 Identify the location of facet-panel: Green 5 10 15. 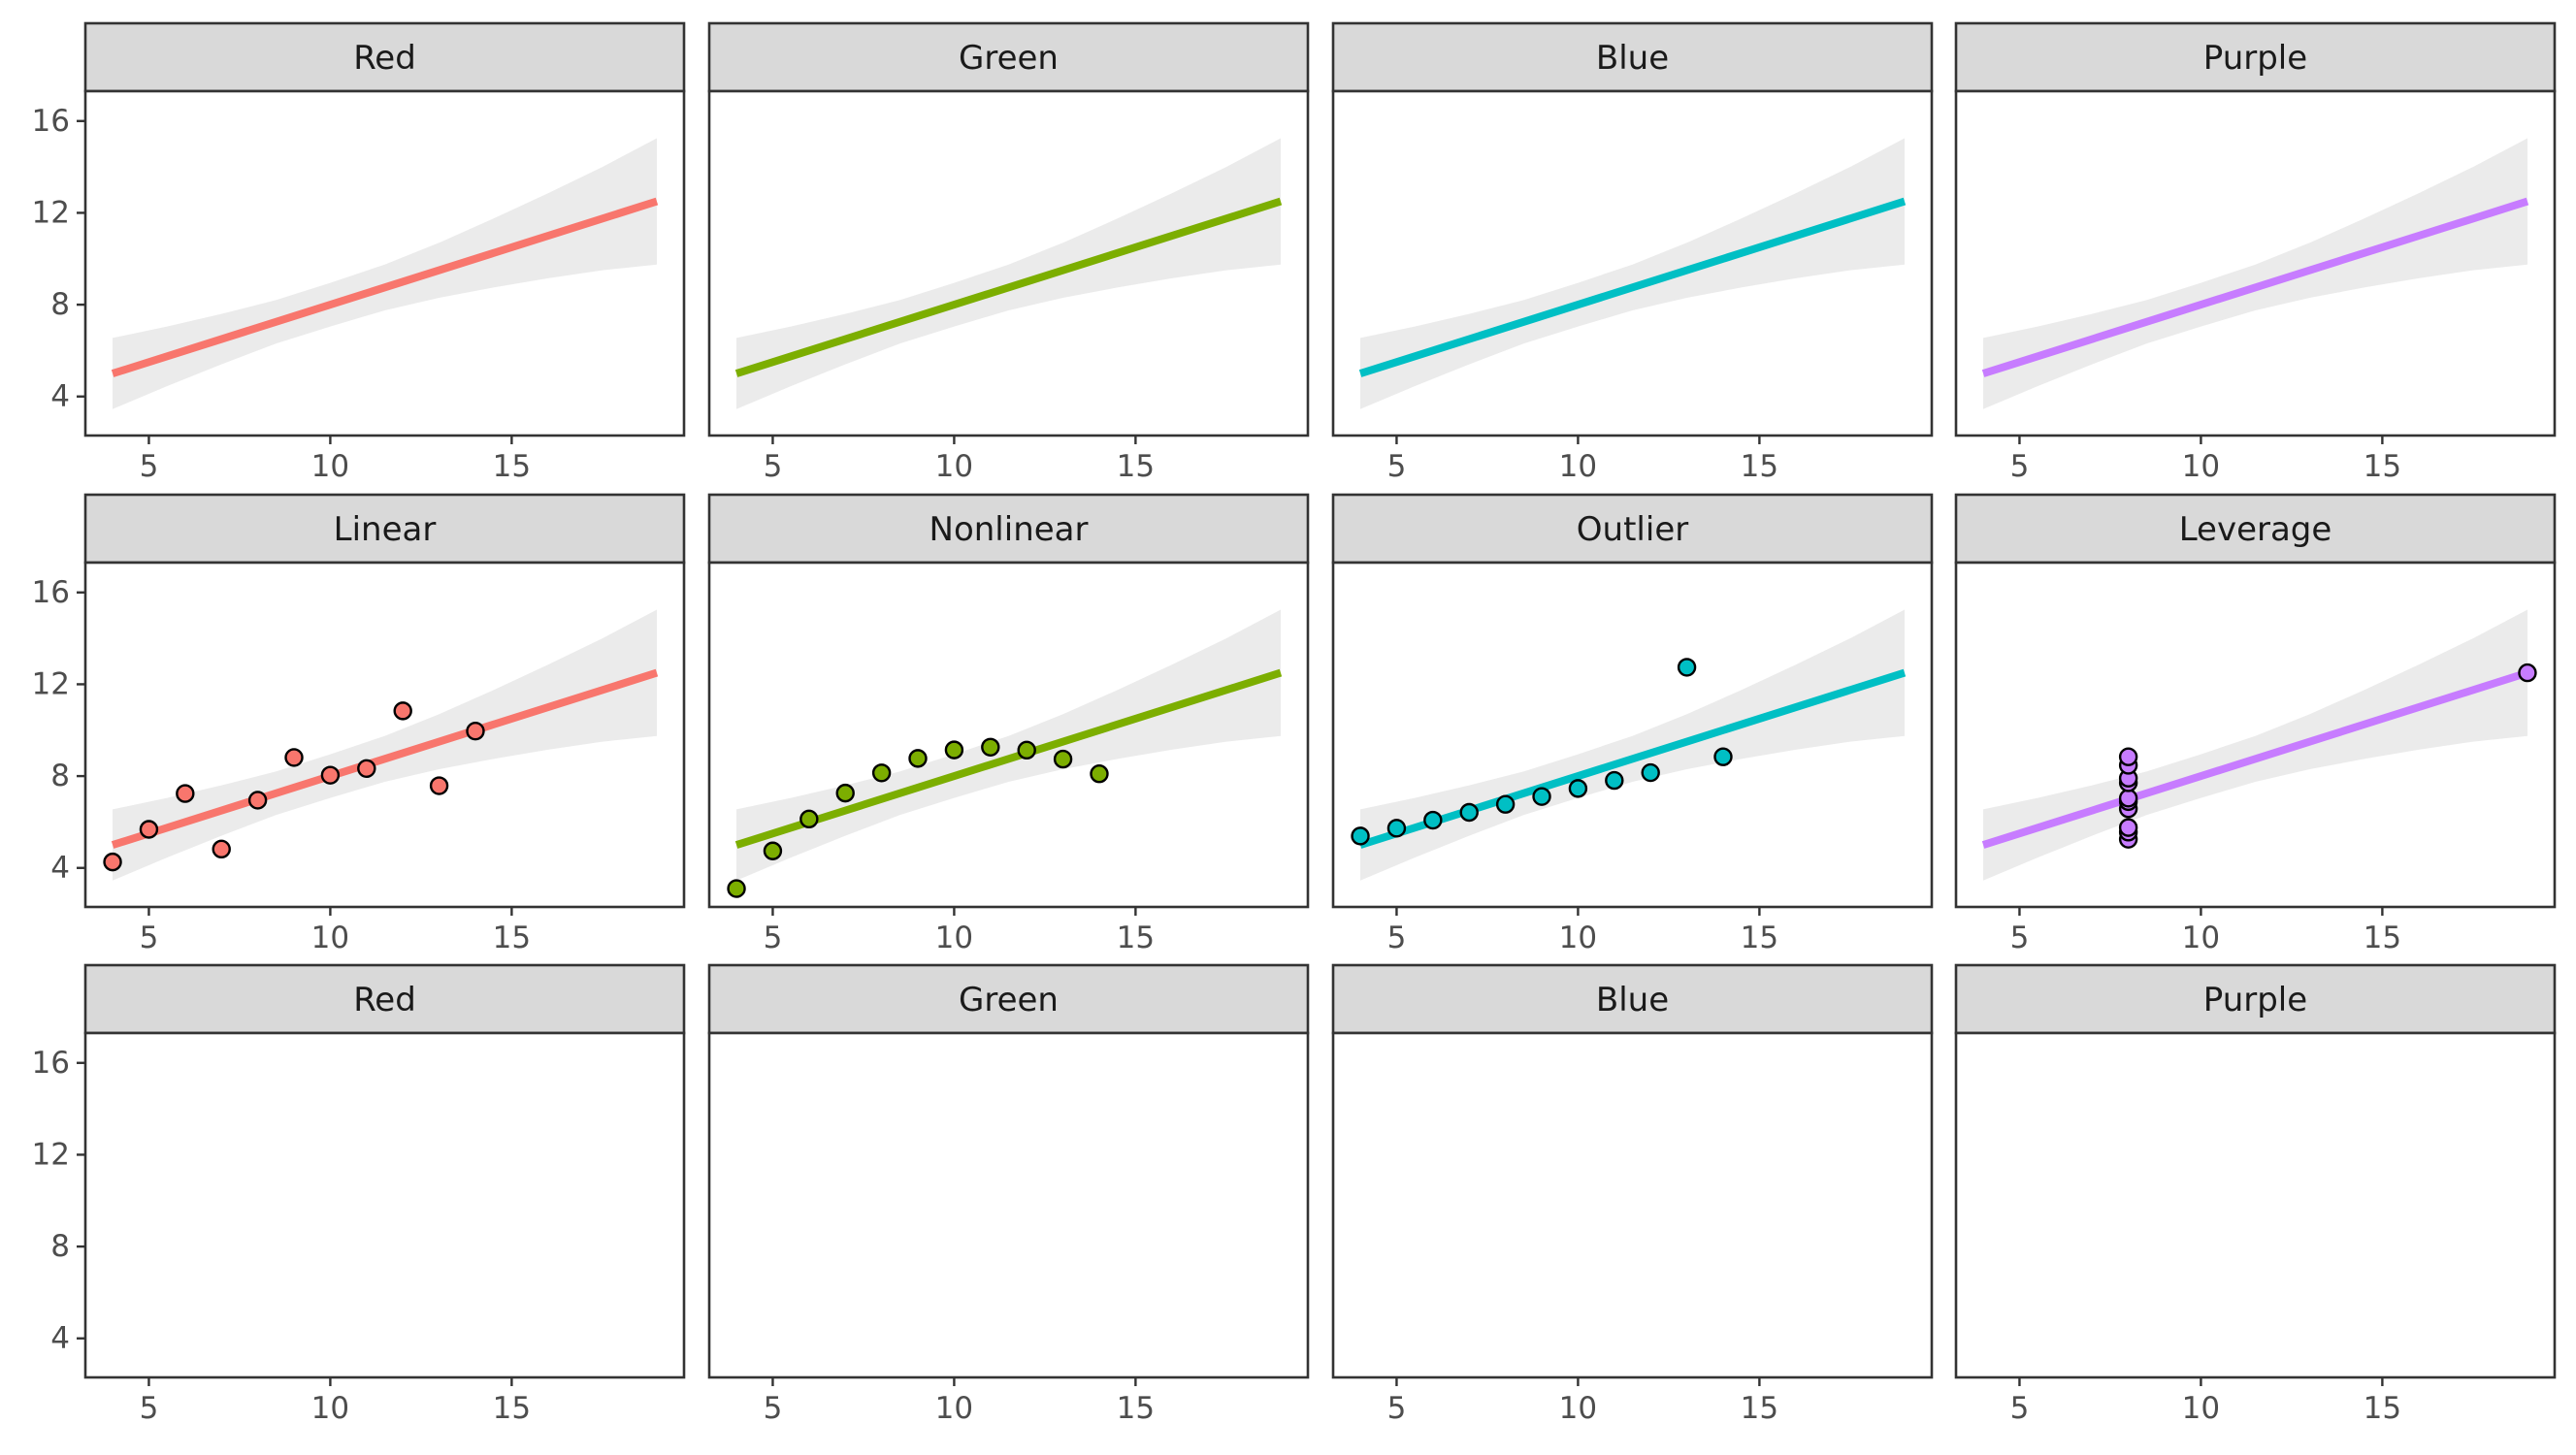
(1009, 1194).